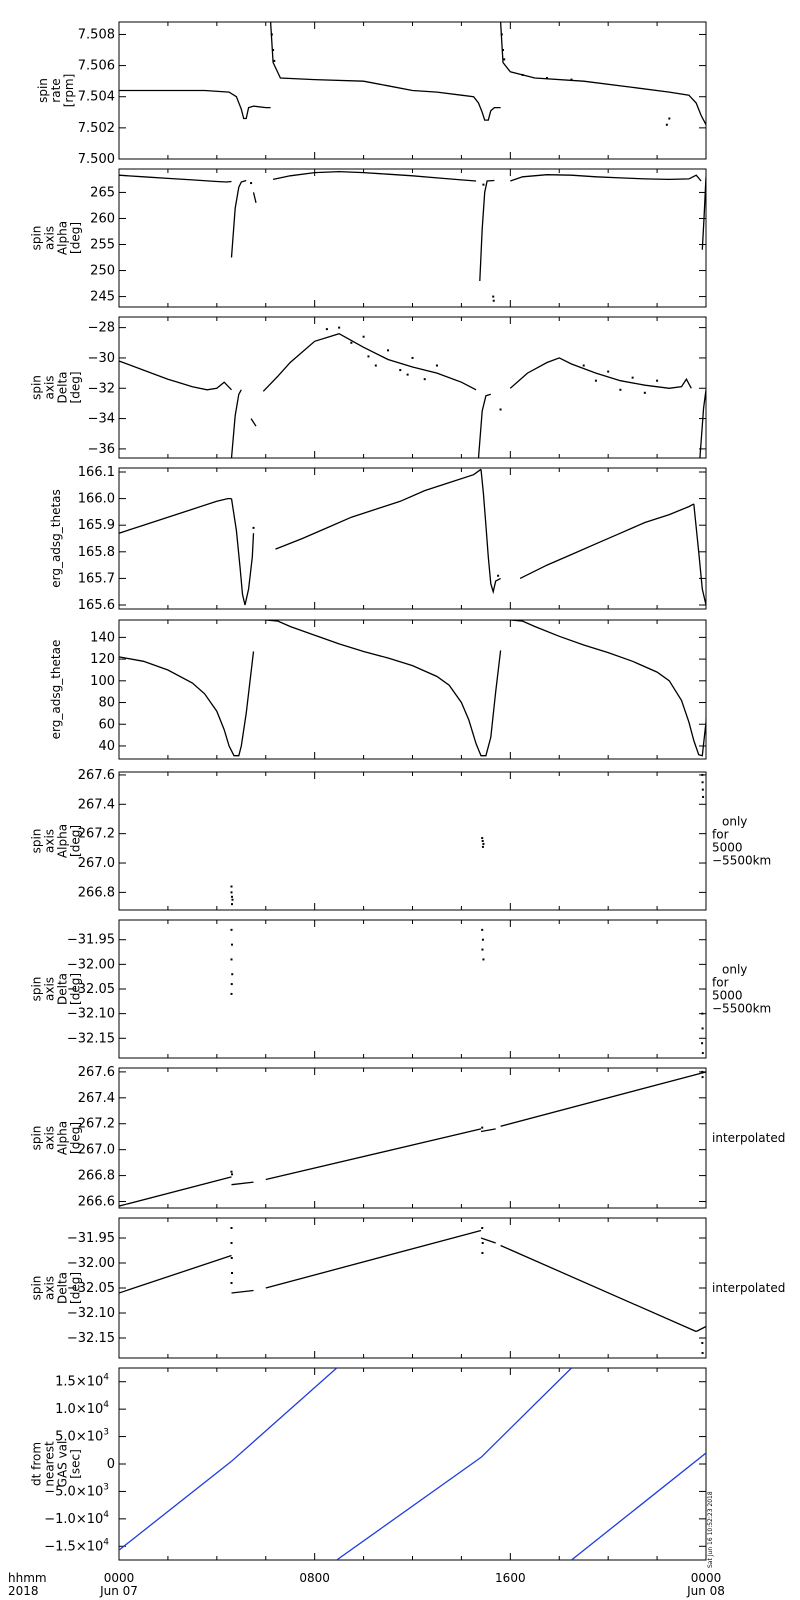 The height and width of the screenshot is (1600, 800). I want to click on x-row-label-year: 2018, so click(23, 1591).